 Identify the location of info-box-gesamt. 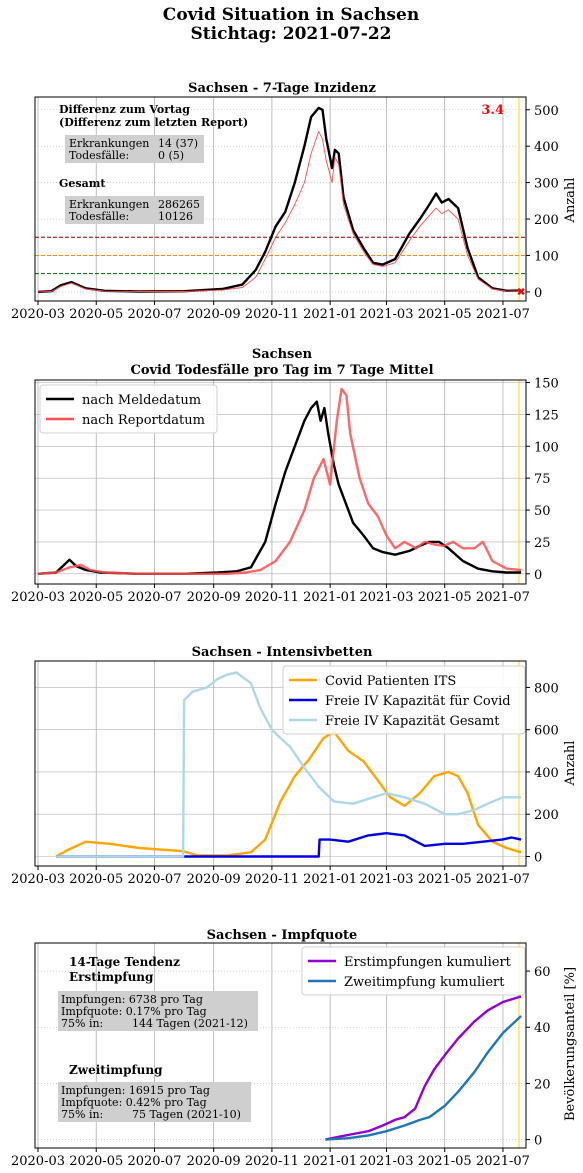
(134, 210).